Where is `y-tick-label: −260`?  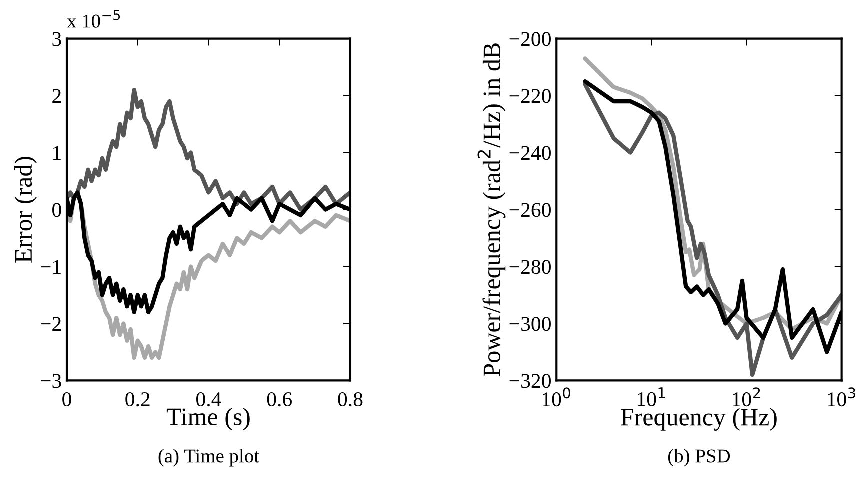
y-tick-label: −260 is located at coordinates (530, 210).